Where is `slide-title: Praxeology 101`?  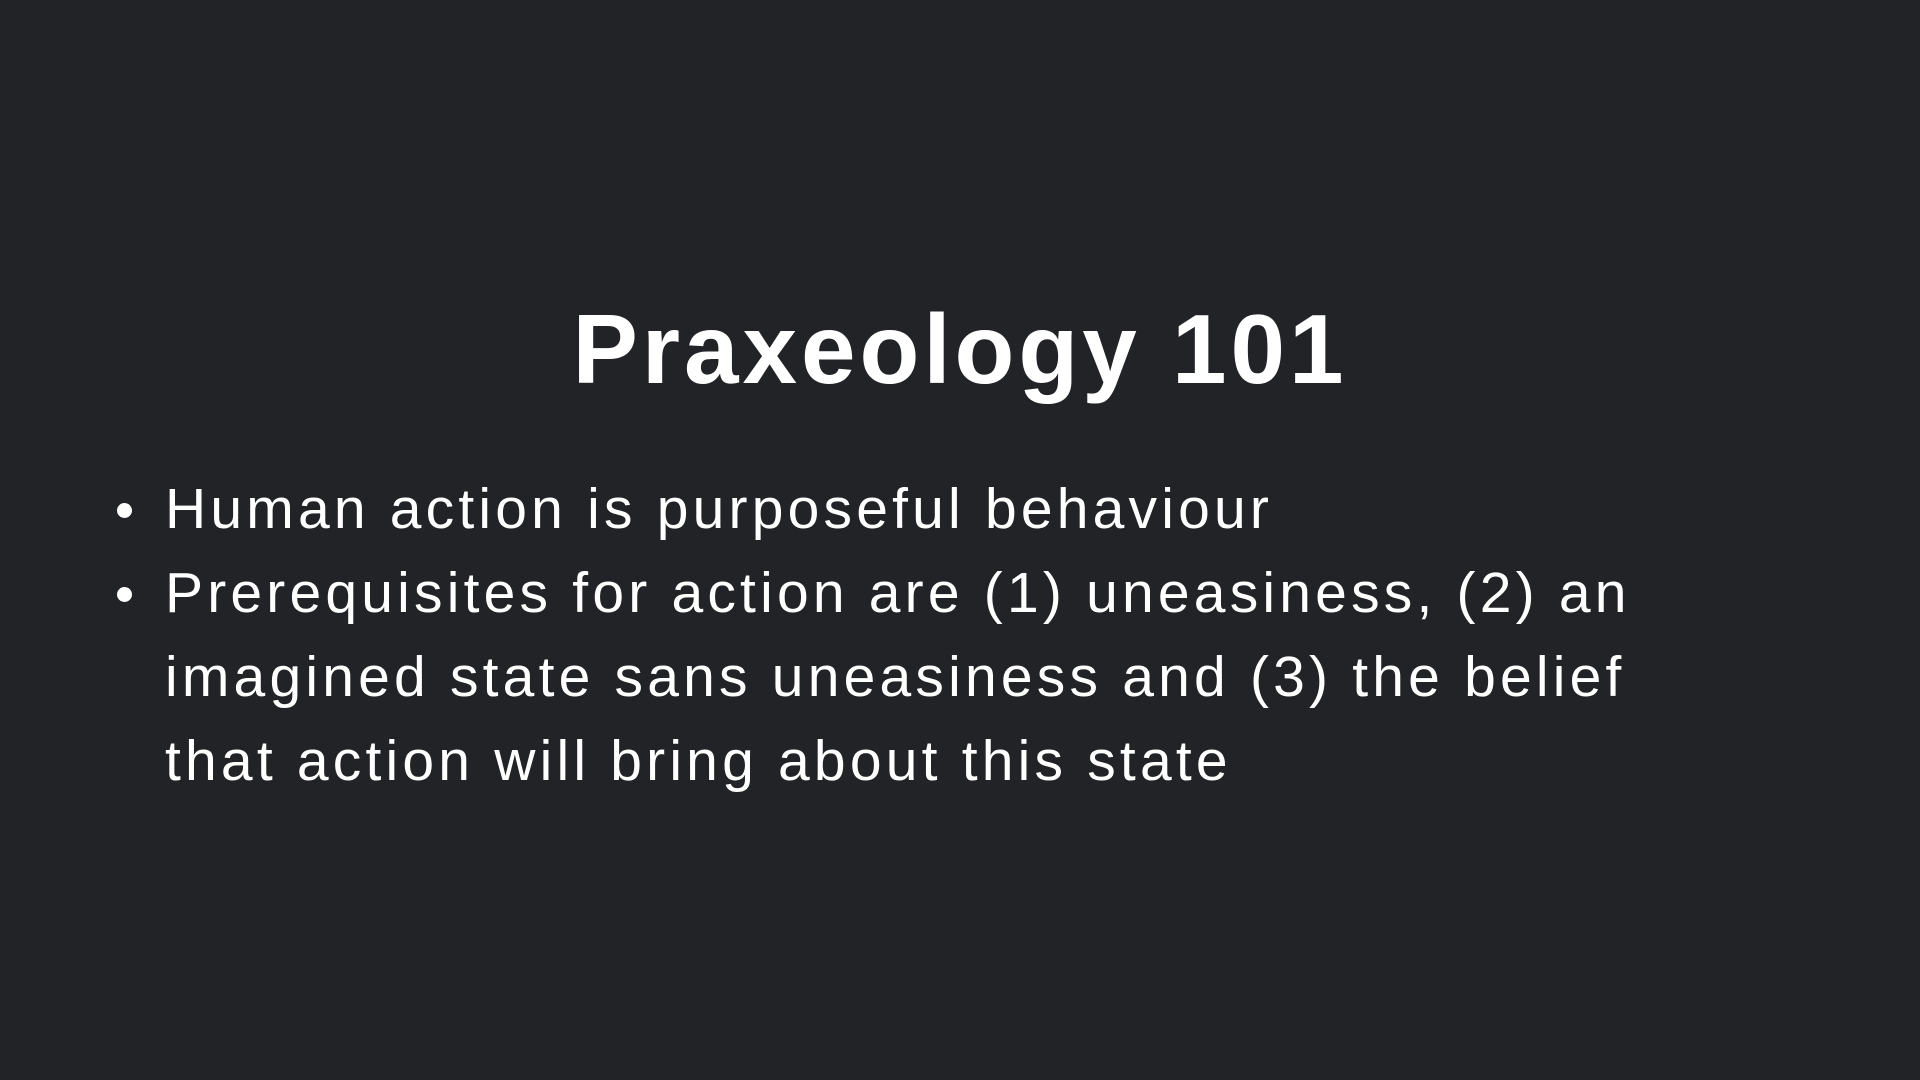 slide-title: Praxeology 101 is located at coordinates (960, 349).